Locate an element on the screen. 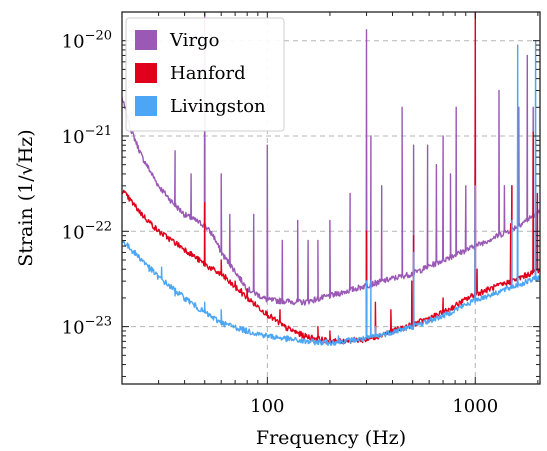 The image size is (547, 451). legend-swatch-hanford is located at coordinates (146, 73).